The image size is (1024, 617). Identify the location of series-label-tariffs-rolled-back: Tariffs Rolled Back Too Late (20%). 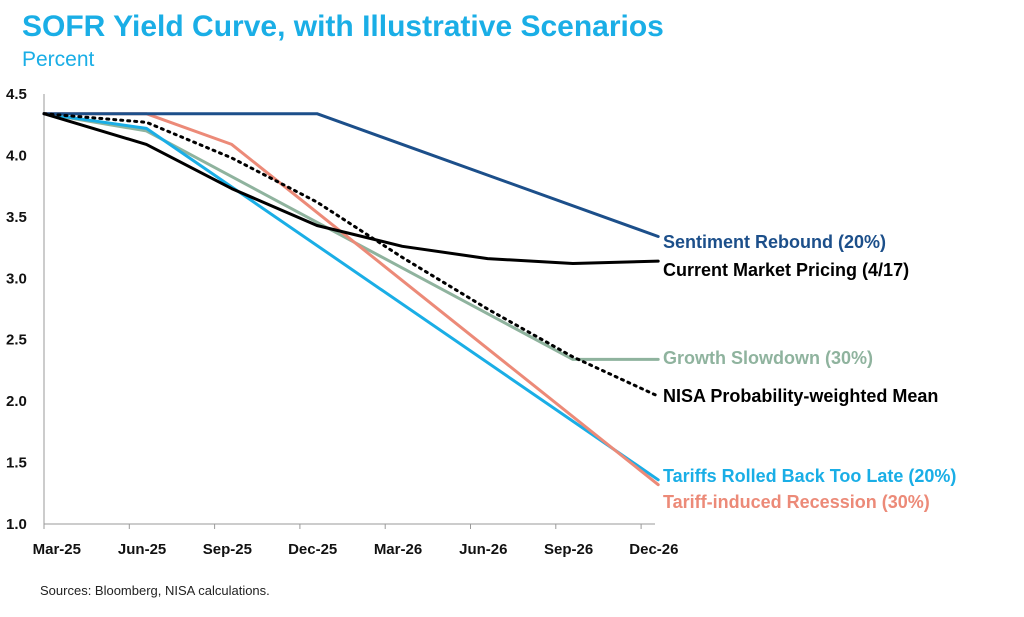
(809, 476).